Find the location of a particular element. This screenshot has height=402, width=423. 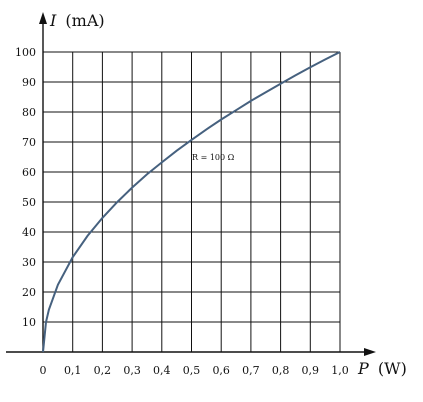

y-tick-label: 80 is located at coordinates (29, 112).